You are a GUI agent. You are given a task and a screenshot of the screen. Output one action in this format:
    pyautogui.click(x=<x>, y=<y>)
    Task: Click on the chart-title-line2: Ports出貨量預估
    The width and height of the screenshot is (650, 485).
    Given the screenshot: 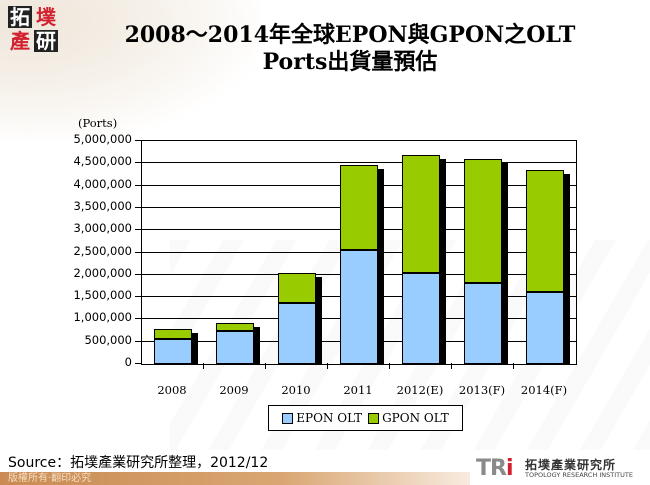 What is the action you would take?
    pyautogui.click(x=350, y=62)
    